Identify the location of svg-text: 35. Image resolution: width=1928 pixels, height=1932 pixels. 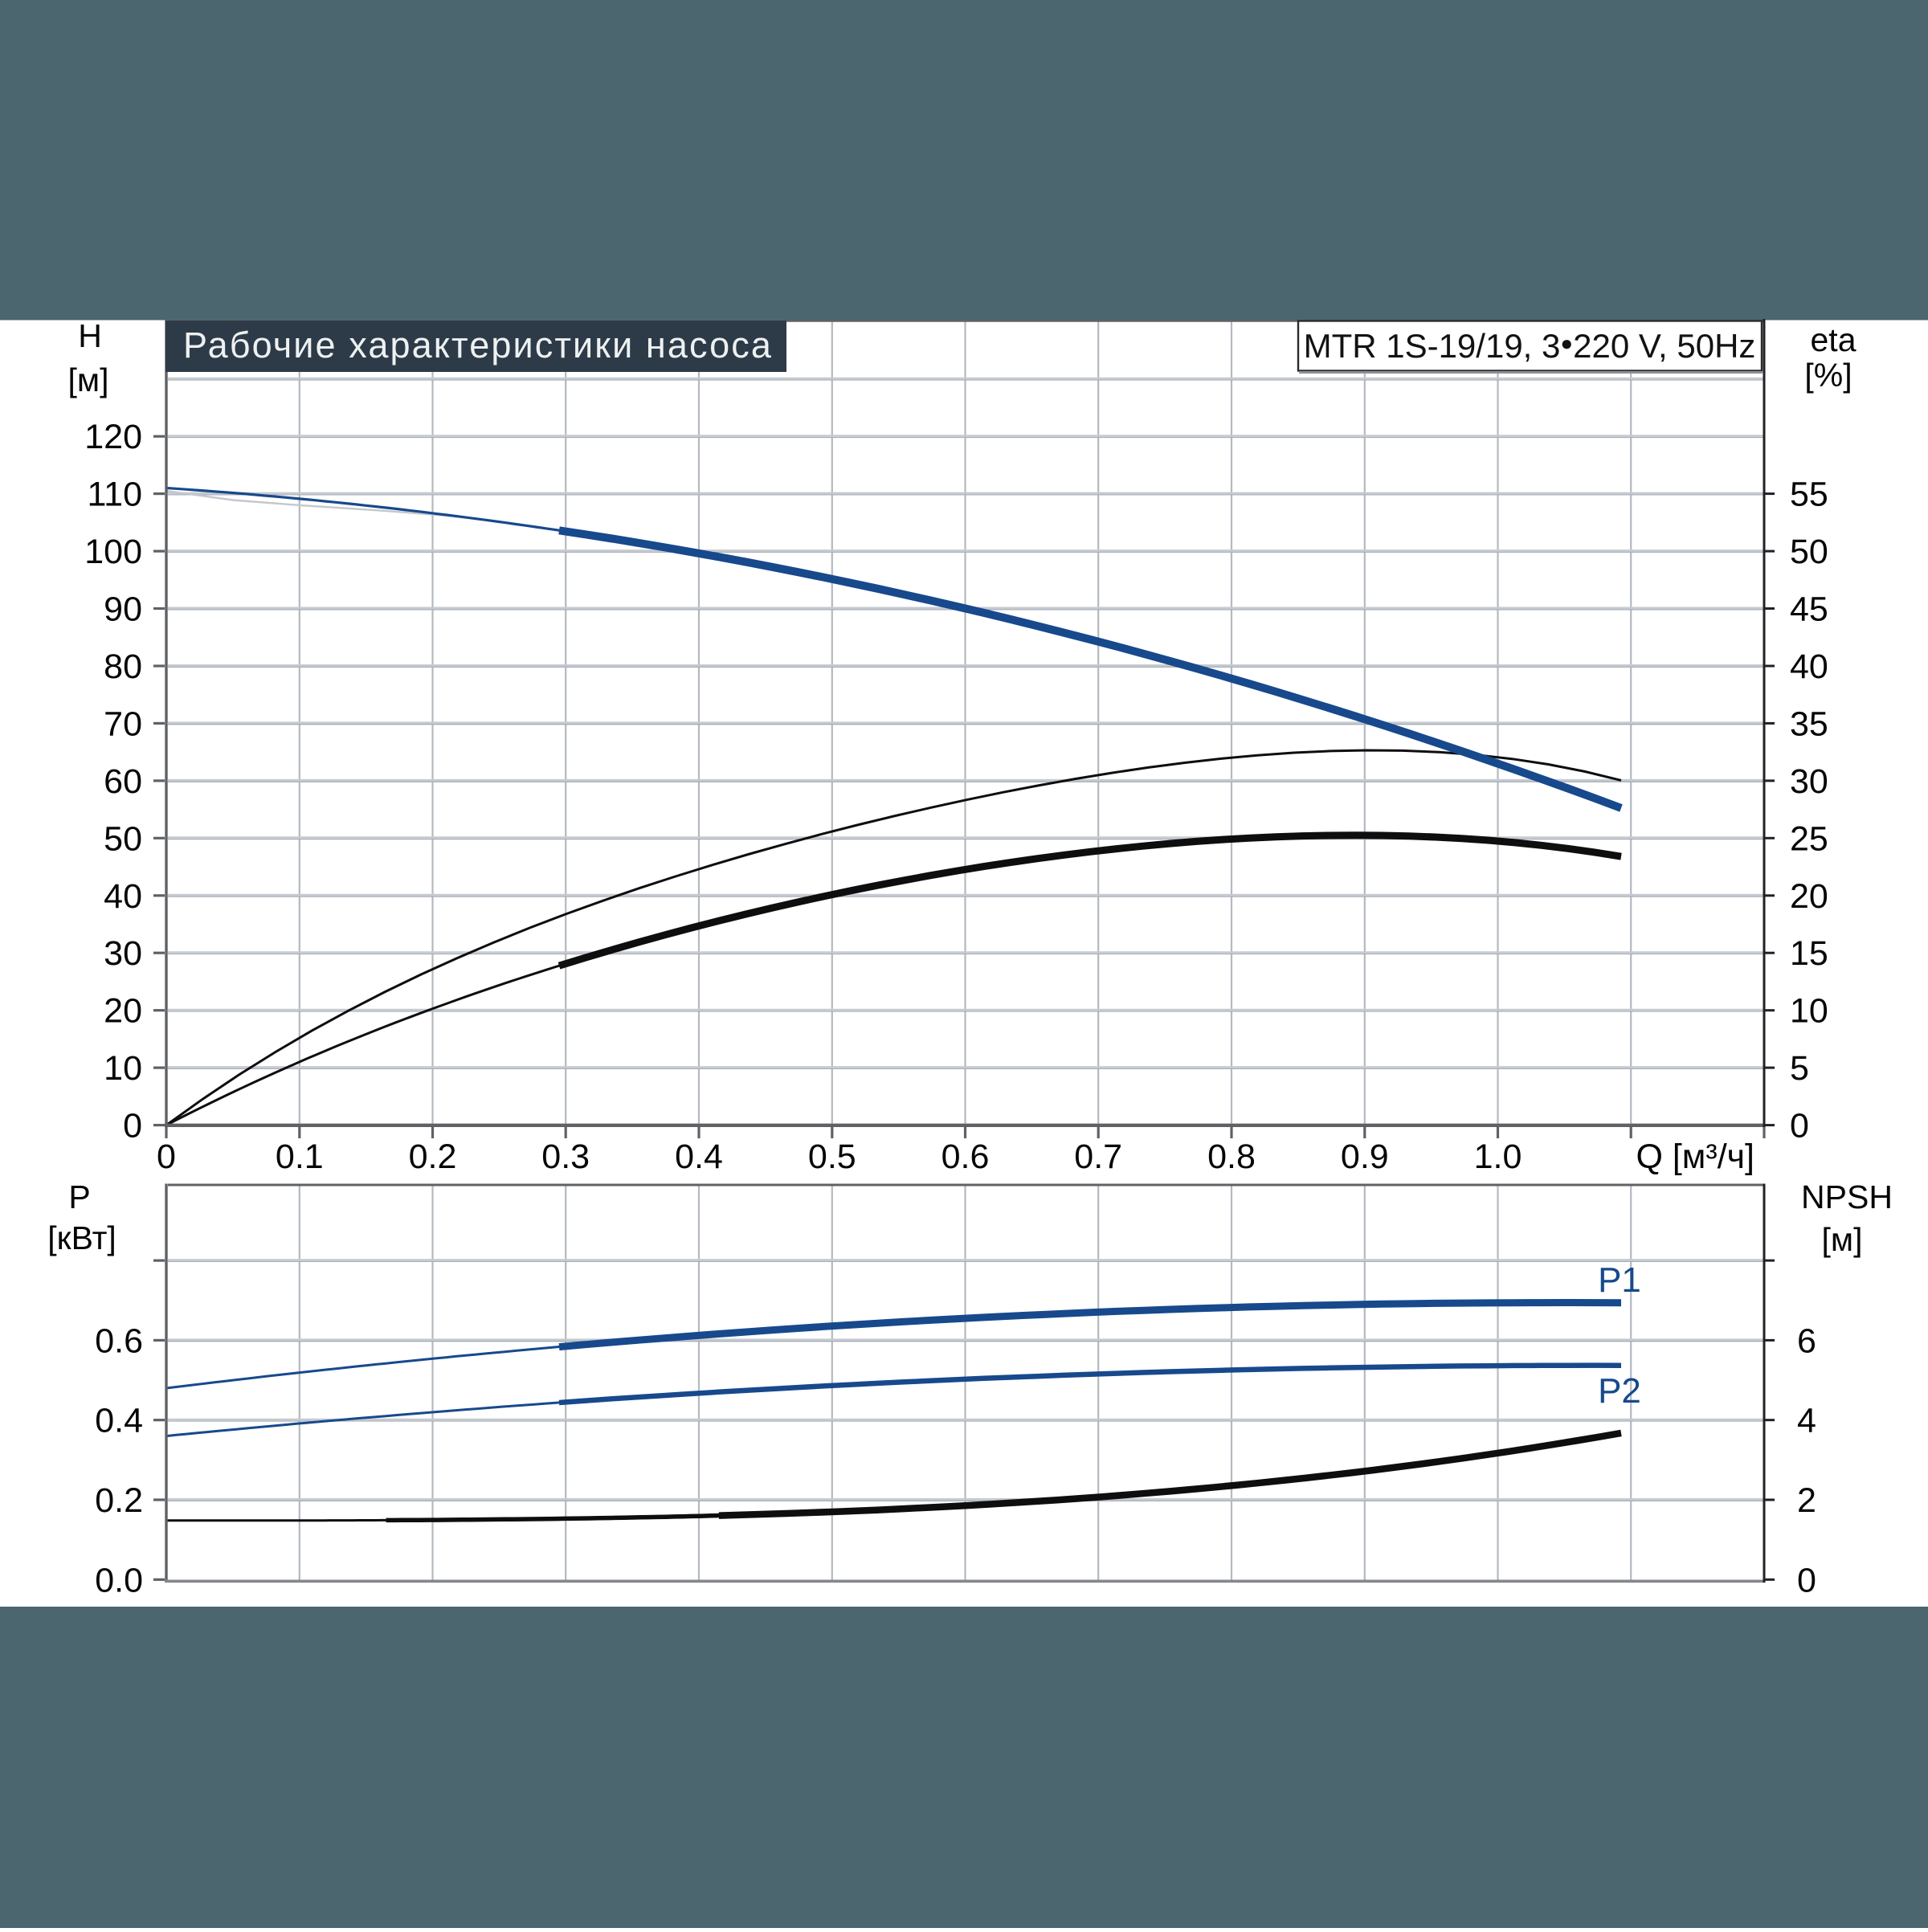
(1809, 724).